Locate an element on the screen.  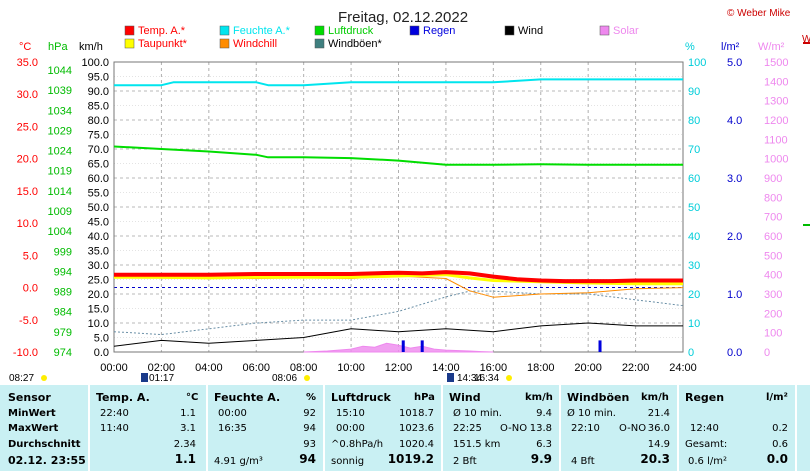
stats-rain-max-time: 12:40 is located at coordinates (704, 428).